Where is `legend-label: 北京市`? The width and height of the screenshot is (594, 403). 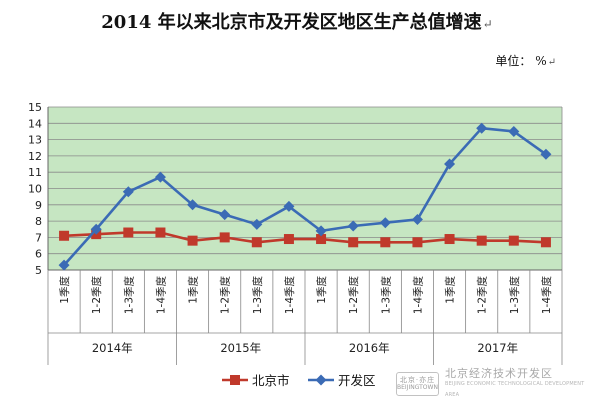
legend-label: 北京市 is located at coordinates (271, 380).